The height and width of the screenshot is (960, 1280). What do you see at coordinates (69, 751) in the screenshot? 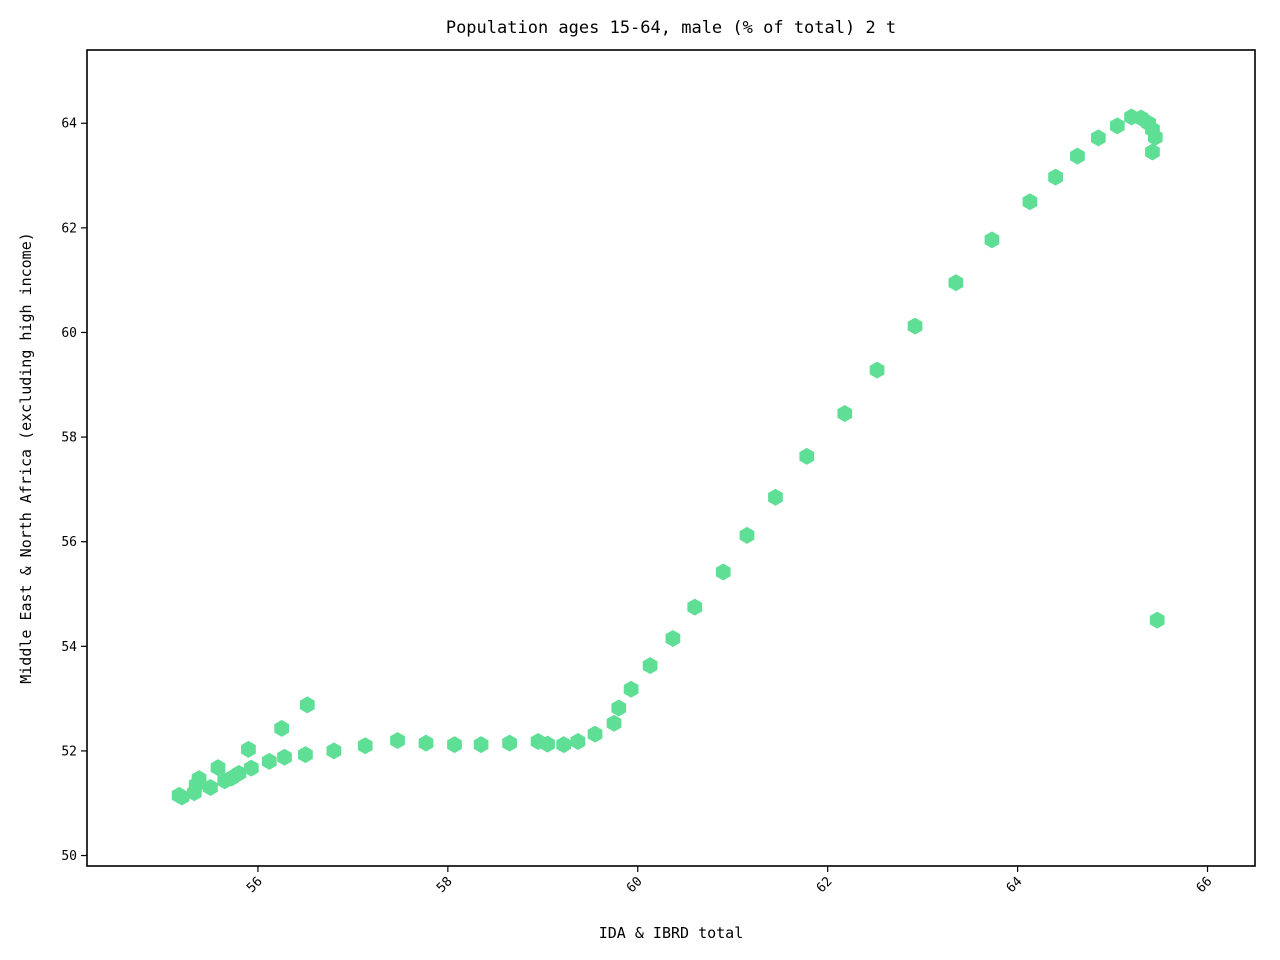
I see `y-tick-label: 52` at bounding box center [69, 751].